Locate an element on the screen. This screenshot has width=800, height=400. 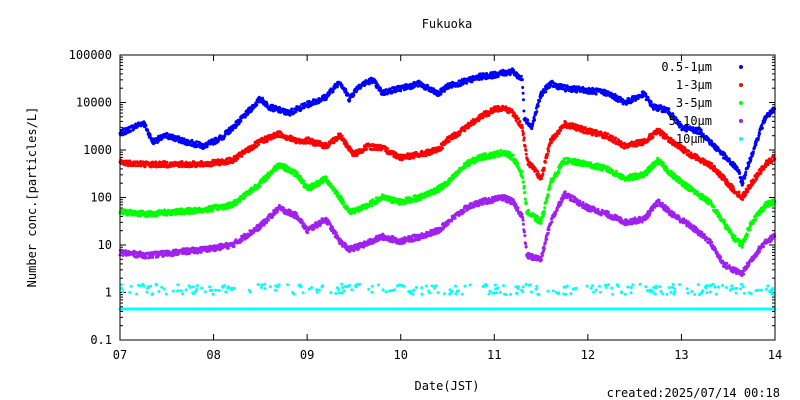
y-tick-label: 1 is located at coordinates (108, 293).